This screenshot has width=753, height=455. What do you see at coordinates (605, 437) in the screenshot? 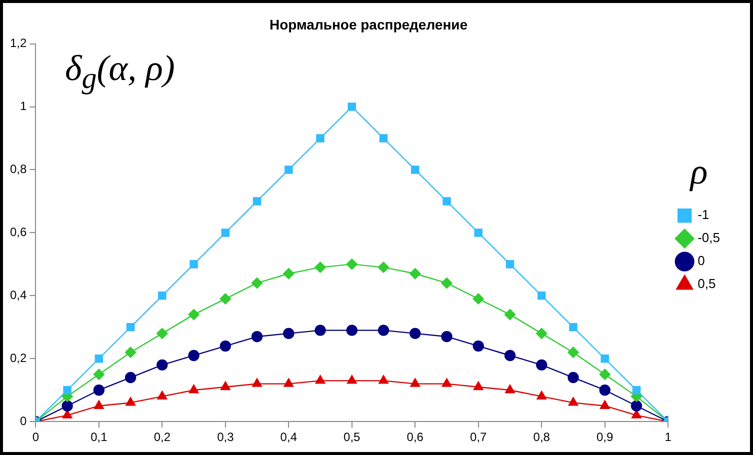
I see `x-tick-label: 0,9` at bounding box center [605, 437].